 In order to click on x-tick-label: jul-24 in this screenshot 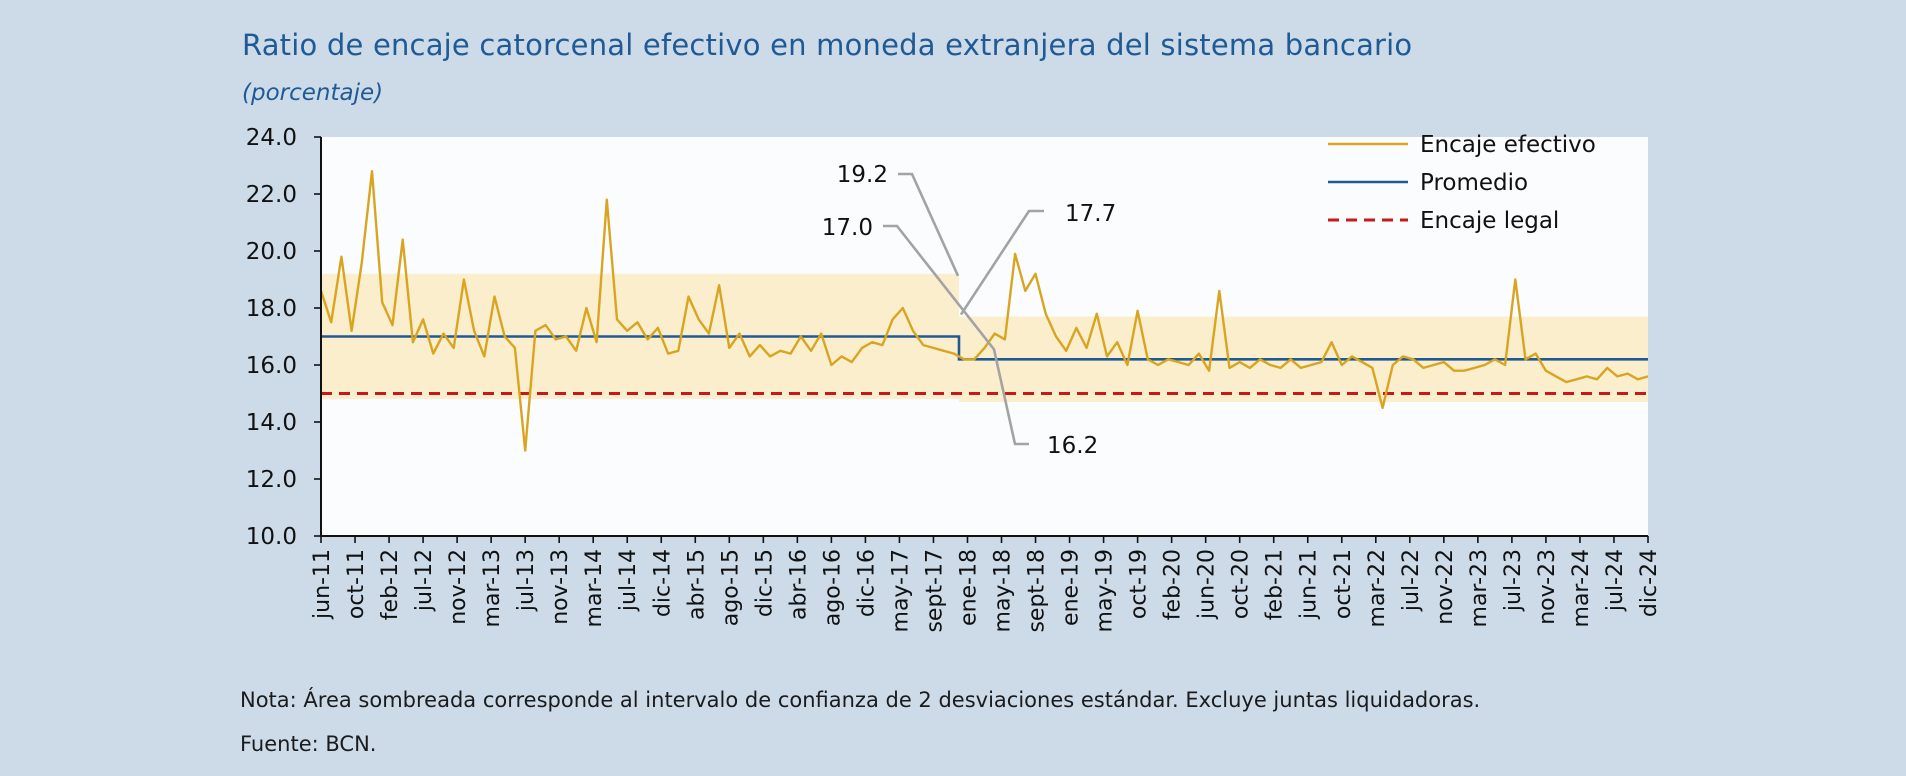, I will do `click(1615, 580)`.